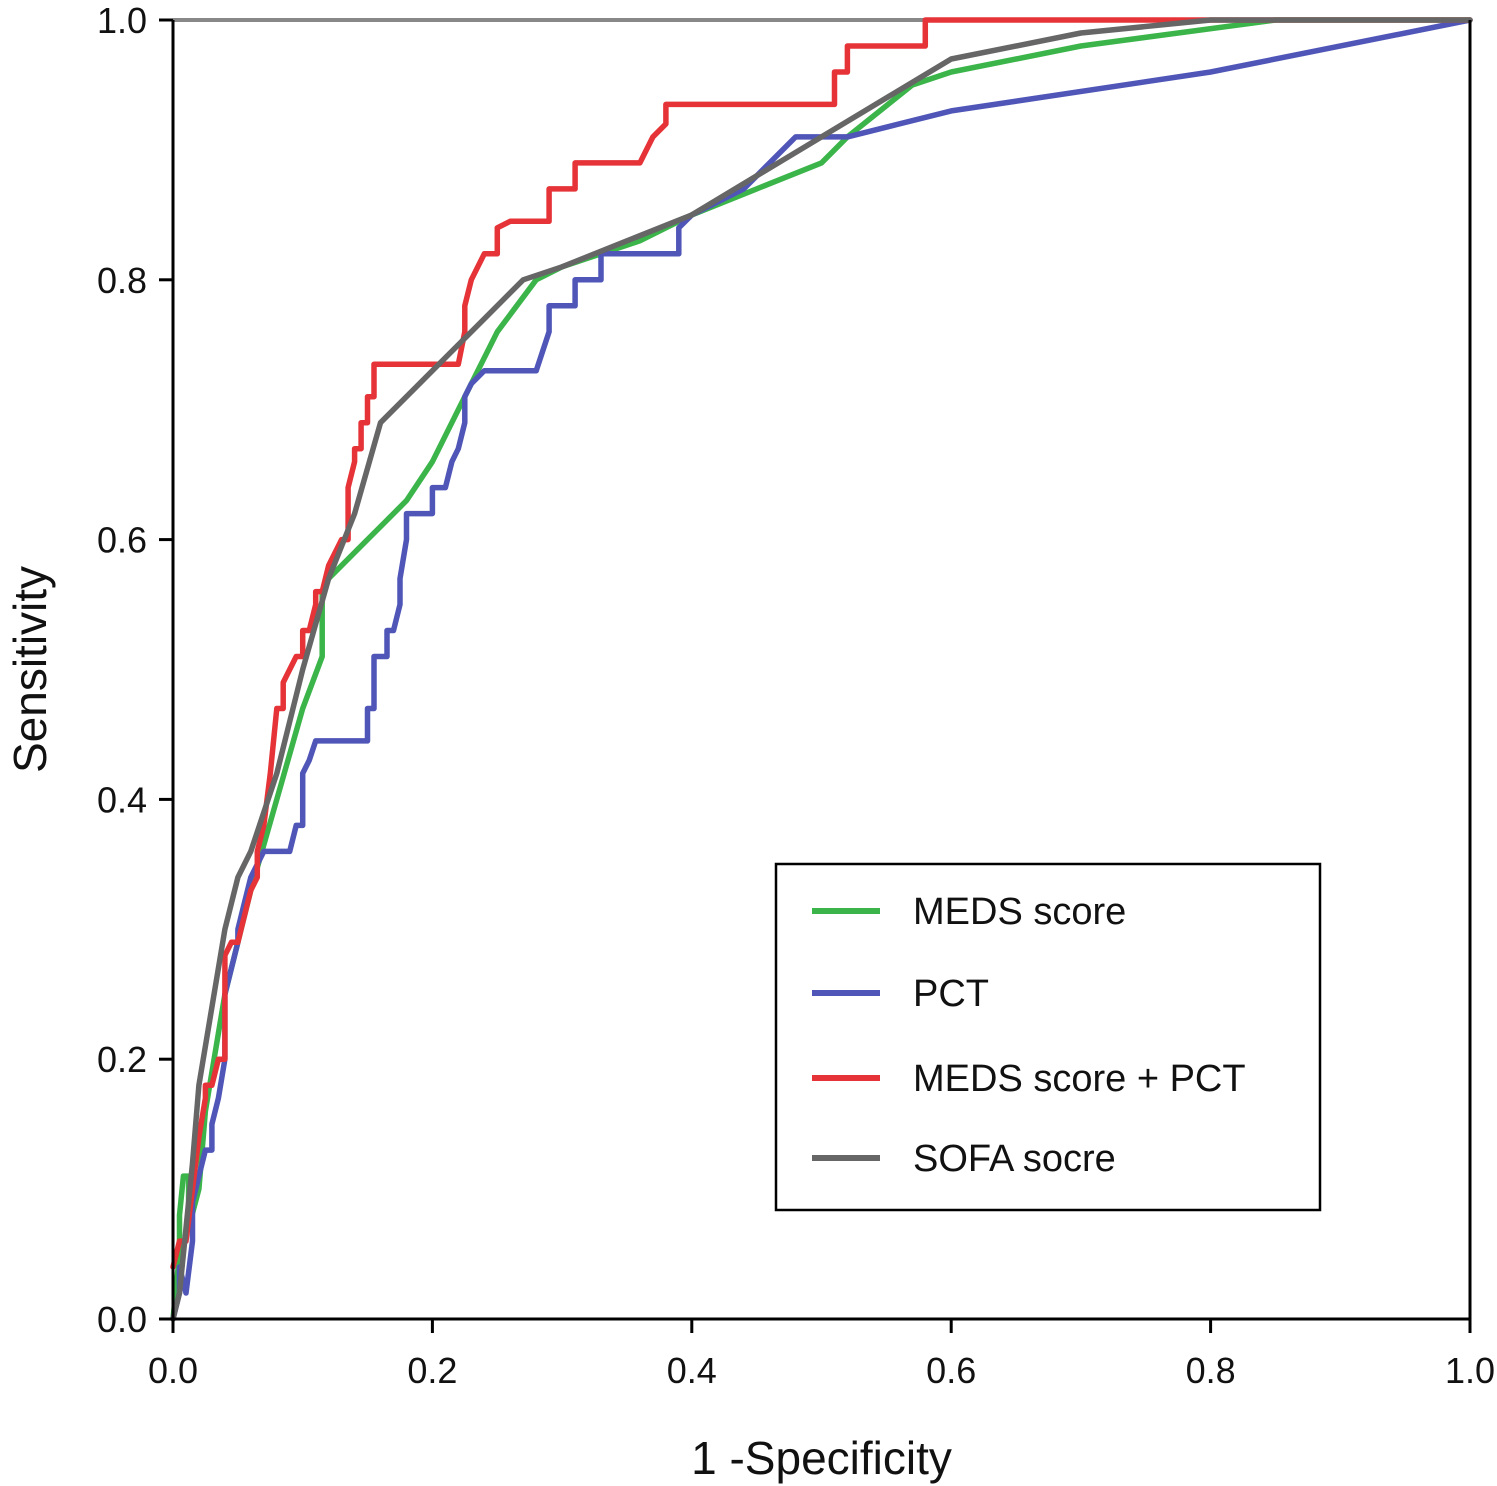 The width and height of the screenshot is (1497, 1486). What do you see at coordinates (951, 1370) in the screenshot?
I see `x-tick-label: 0.6` at bounding box center [951, 1370].